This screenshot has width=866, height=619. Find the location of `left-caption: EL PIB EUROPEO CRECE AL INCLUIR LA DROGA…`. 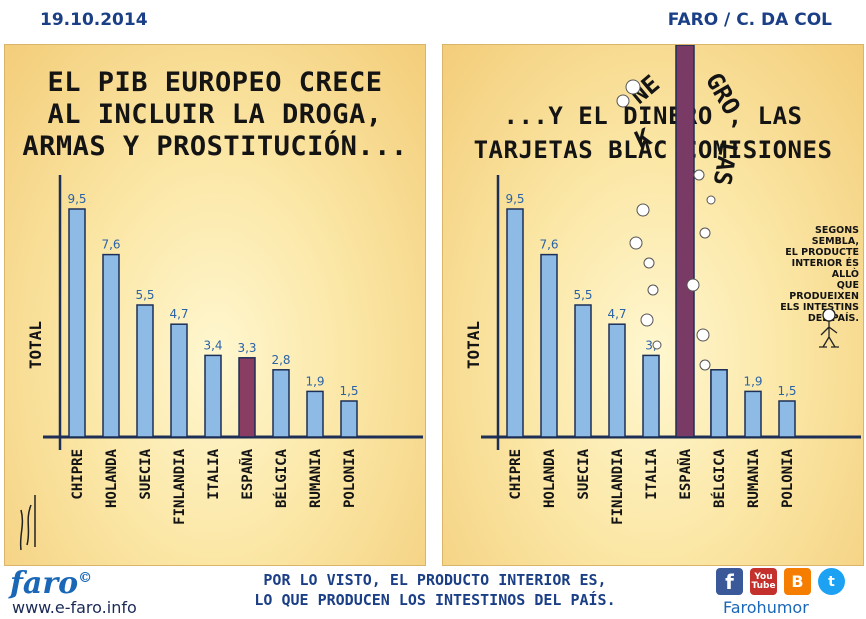

left-caption: EL PIB EUROPEO CRECE AL INCLUIR LA DROGA… is located at coordinates (215, 115).